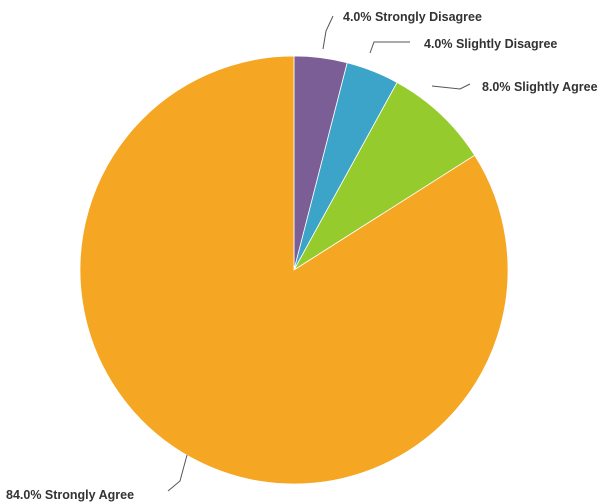 The height and width of the screenshot is (504, 611). What do you see at coordinates (328, 32) in the screenshot?
I see `leader-line-strongly-disagree` at bounding box center [328, 32].